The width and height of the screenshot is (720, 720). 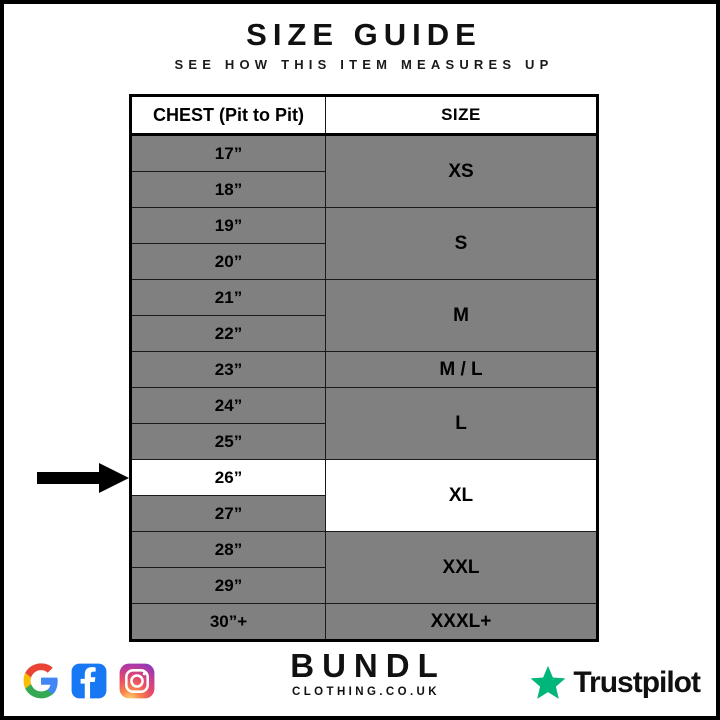 I want to click on instagram-icon, so click(x=137, y=681).